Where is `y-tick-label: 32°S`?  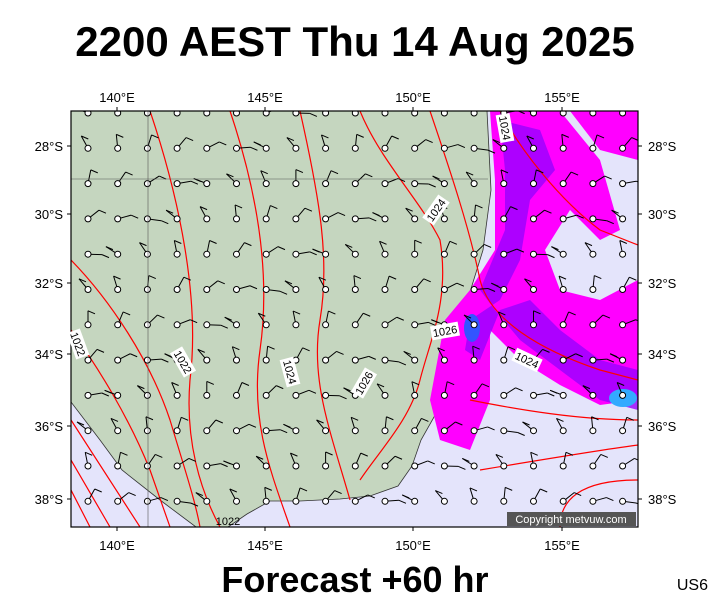
y-tick-label: 32°S is located at coordinates (662, 283).